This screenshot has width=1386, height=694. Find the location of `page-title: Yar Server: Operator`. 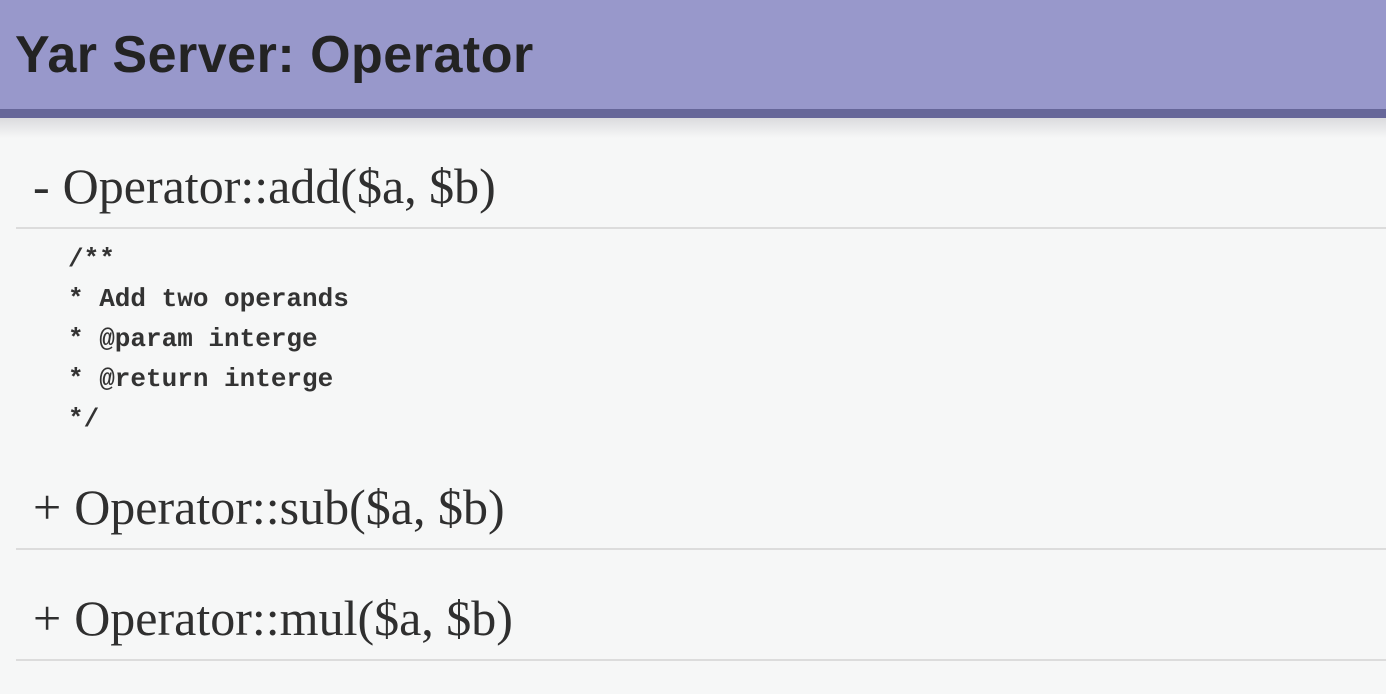

page-title: Yar Server: Operator is located at coordinates (274, 54).